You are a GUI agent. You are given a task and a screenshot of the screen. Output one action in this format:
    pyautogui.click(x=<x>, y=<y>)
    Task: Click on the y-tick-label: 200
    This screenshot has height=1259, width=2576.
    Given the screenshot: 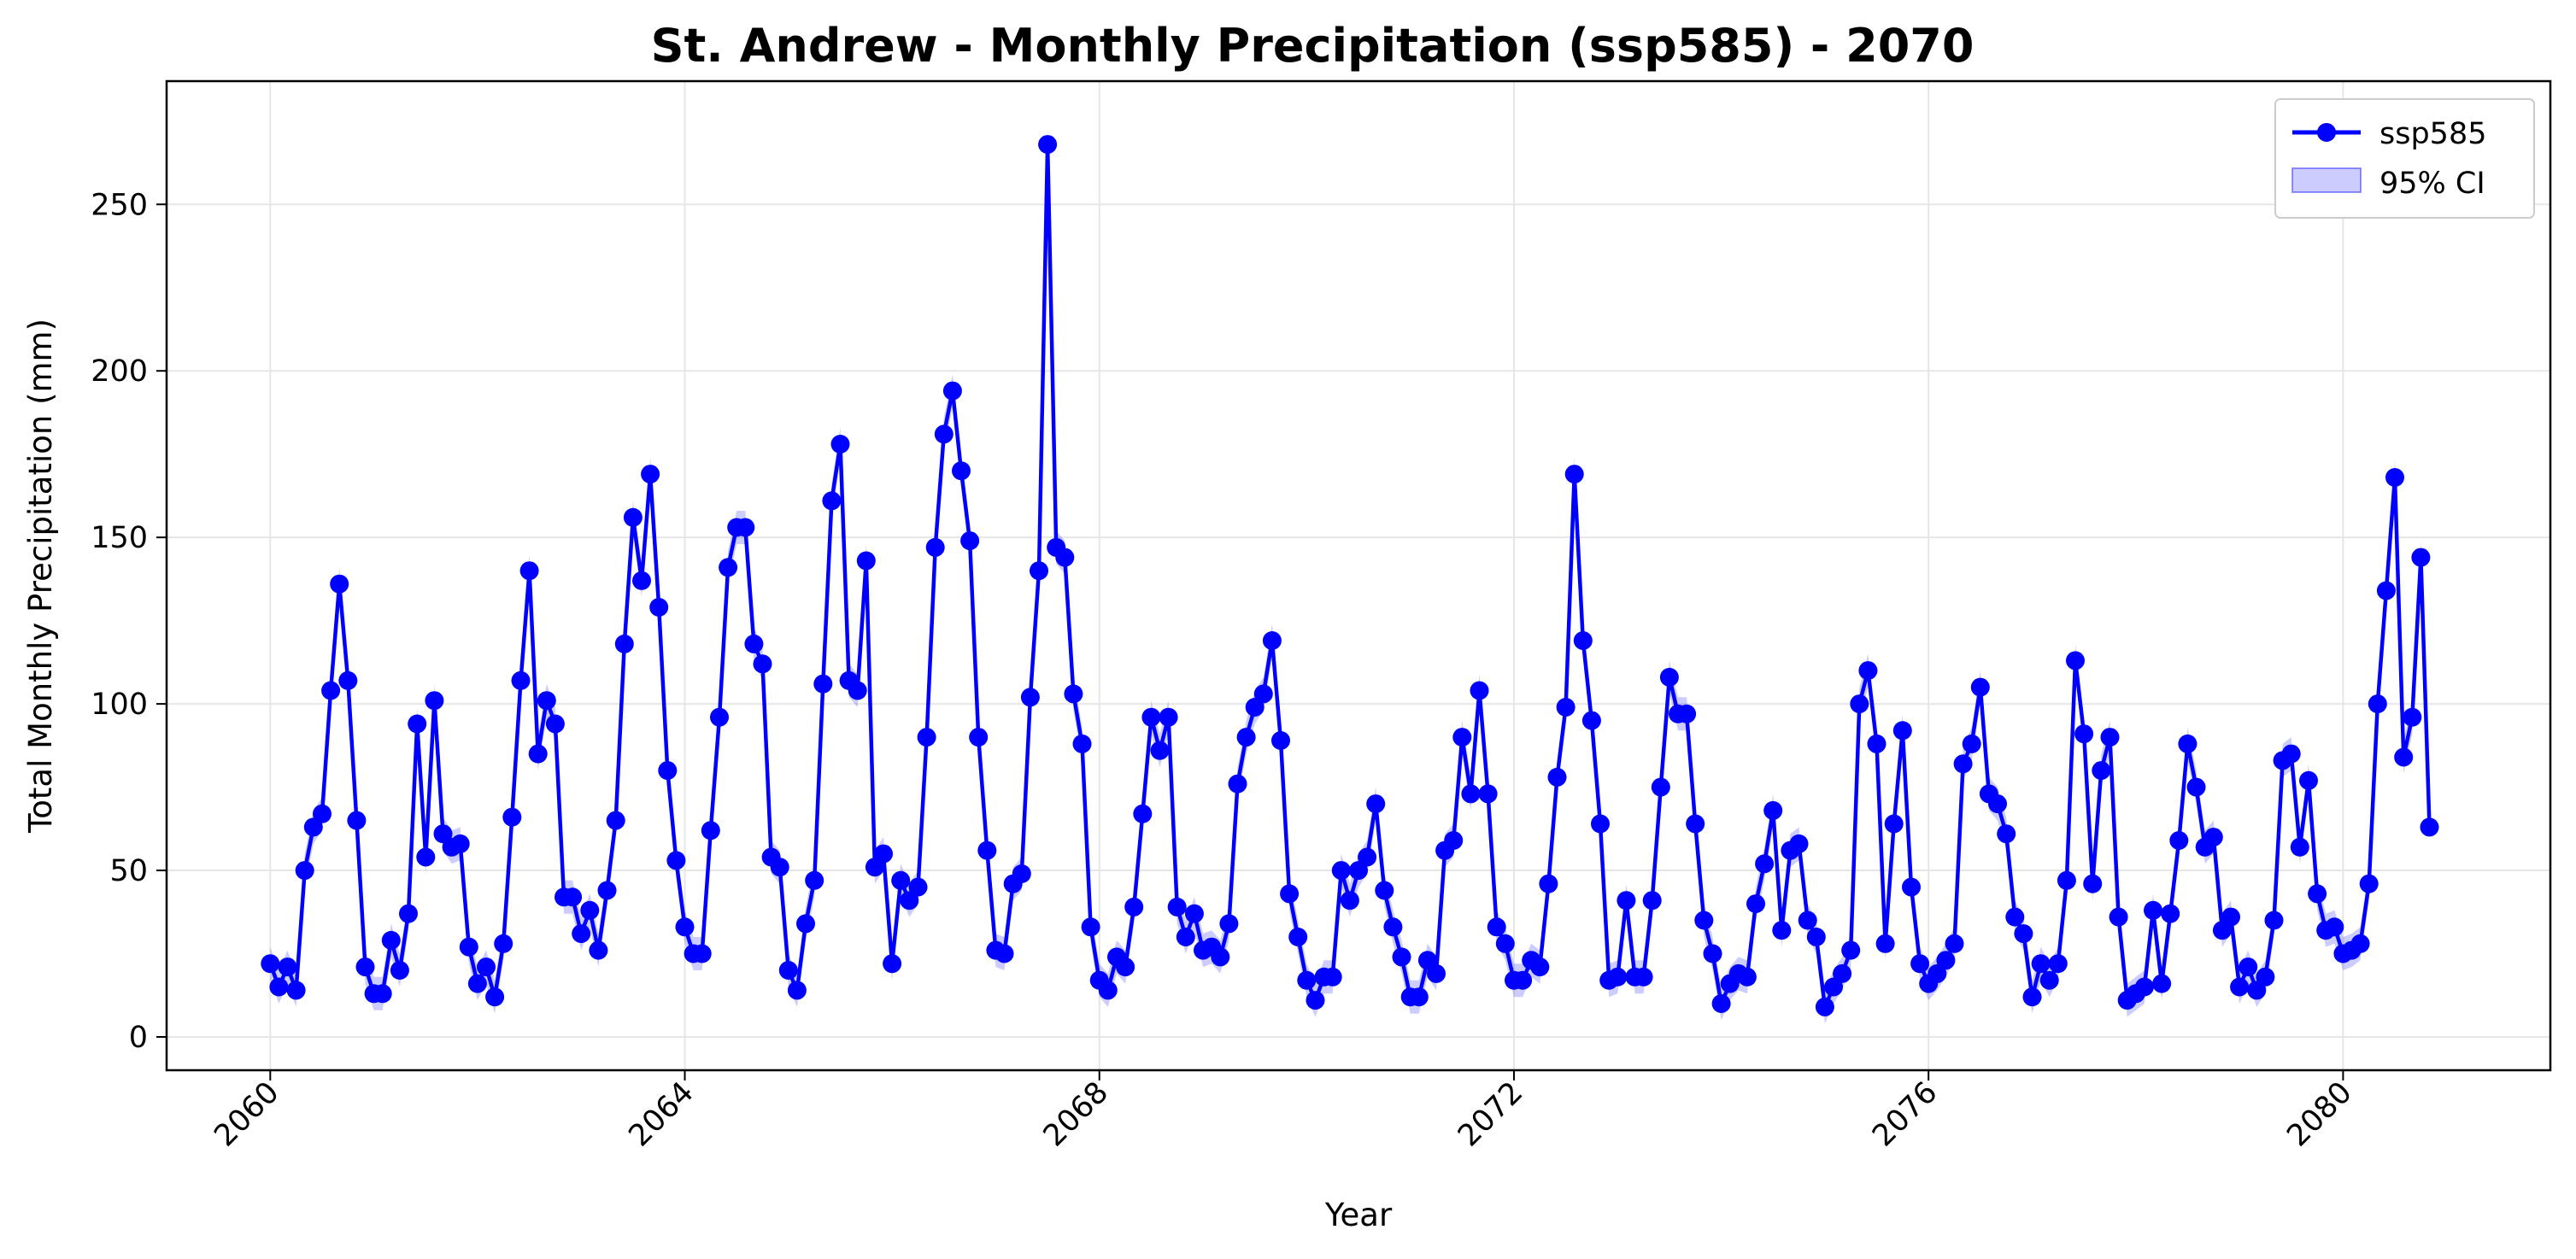 What is the action you would take?
    pyautogui.click(x=119, y=371)
    